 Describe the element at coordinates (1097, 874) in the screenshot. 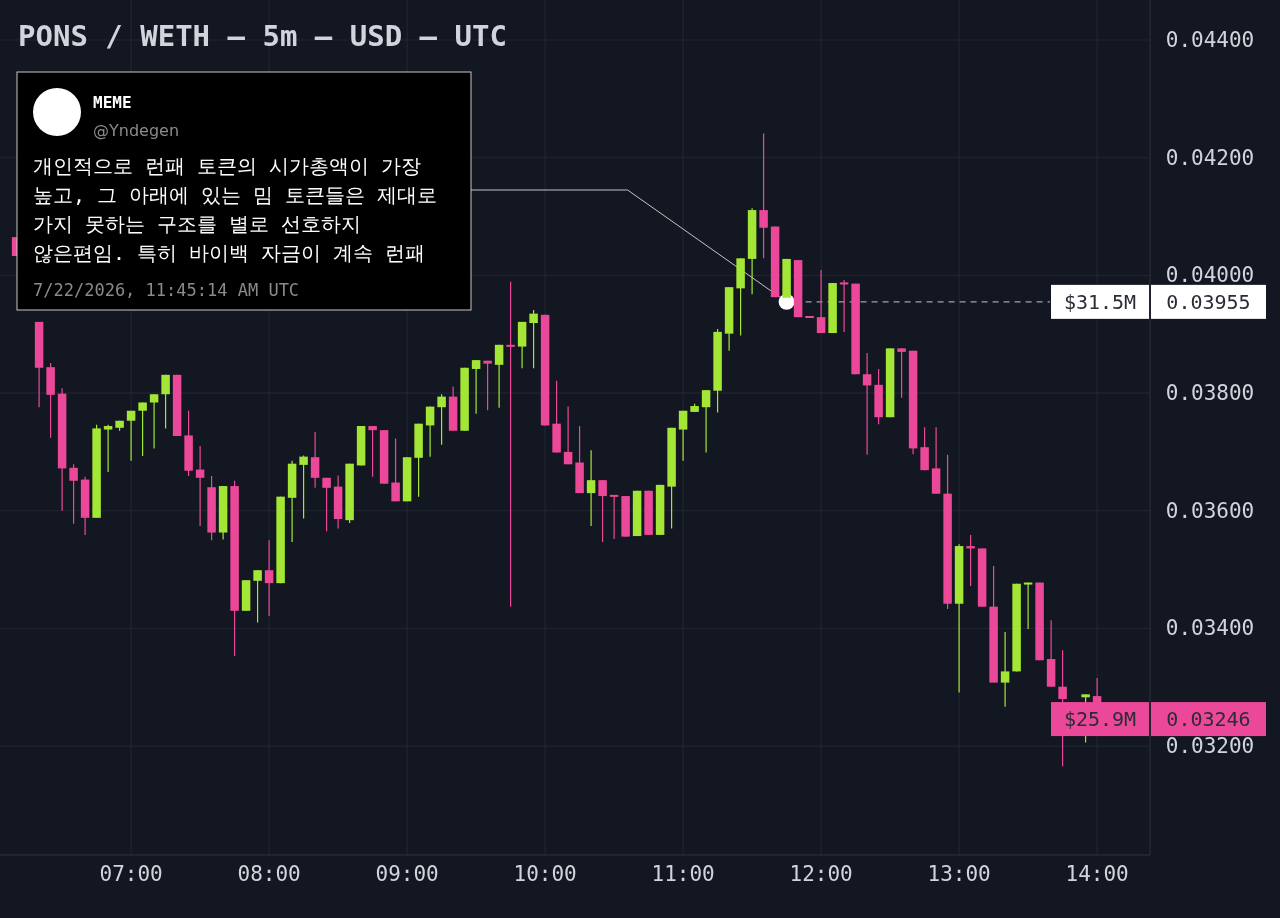

I see `x-tick-label: 14:00` at that location.